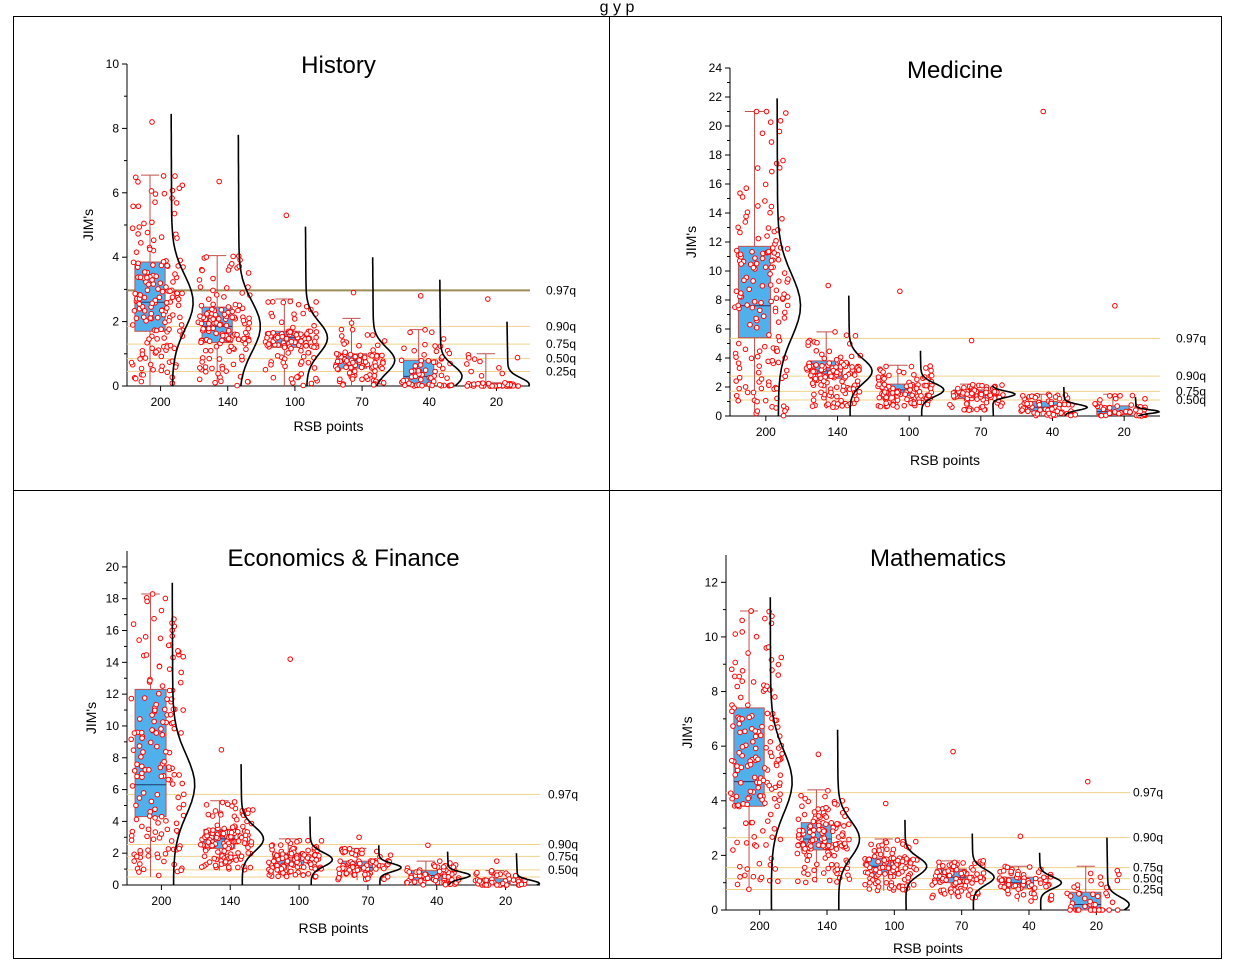 The height and width of the screenshot is (960, 1234). What do you see at coordinates (971, 340) in the screenshot?
I see `panel-2-outlier-point` at bounding box center [971, 340].